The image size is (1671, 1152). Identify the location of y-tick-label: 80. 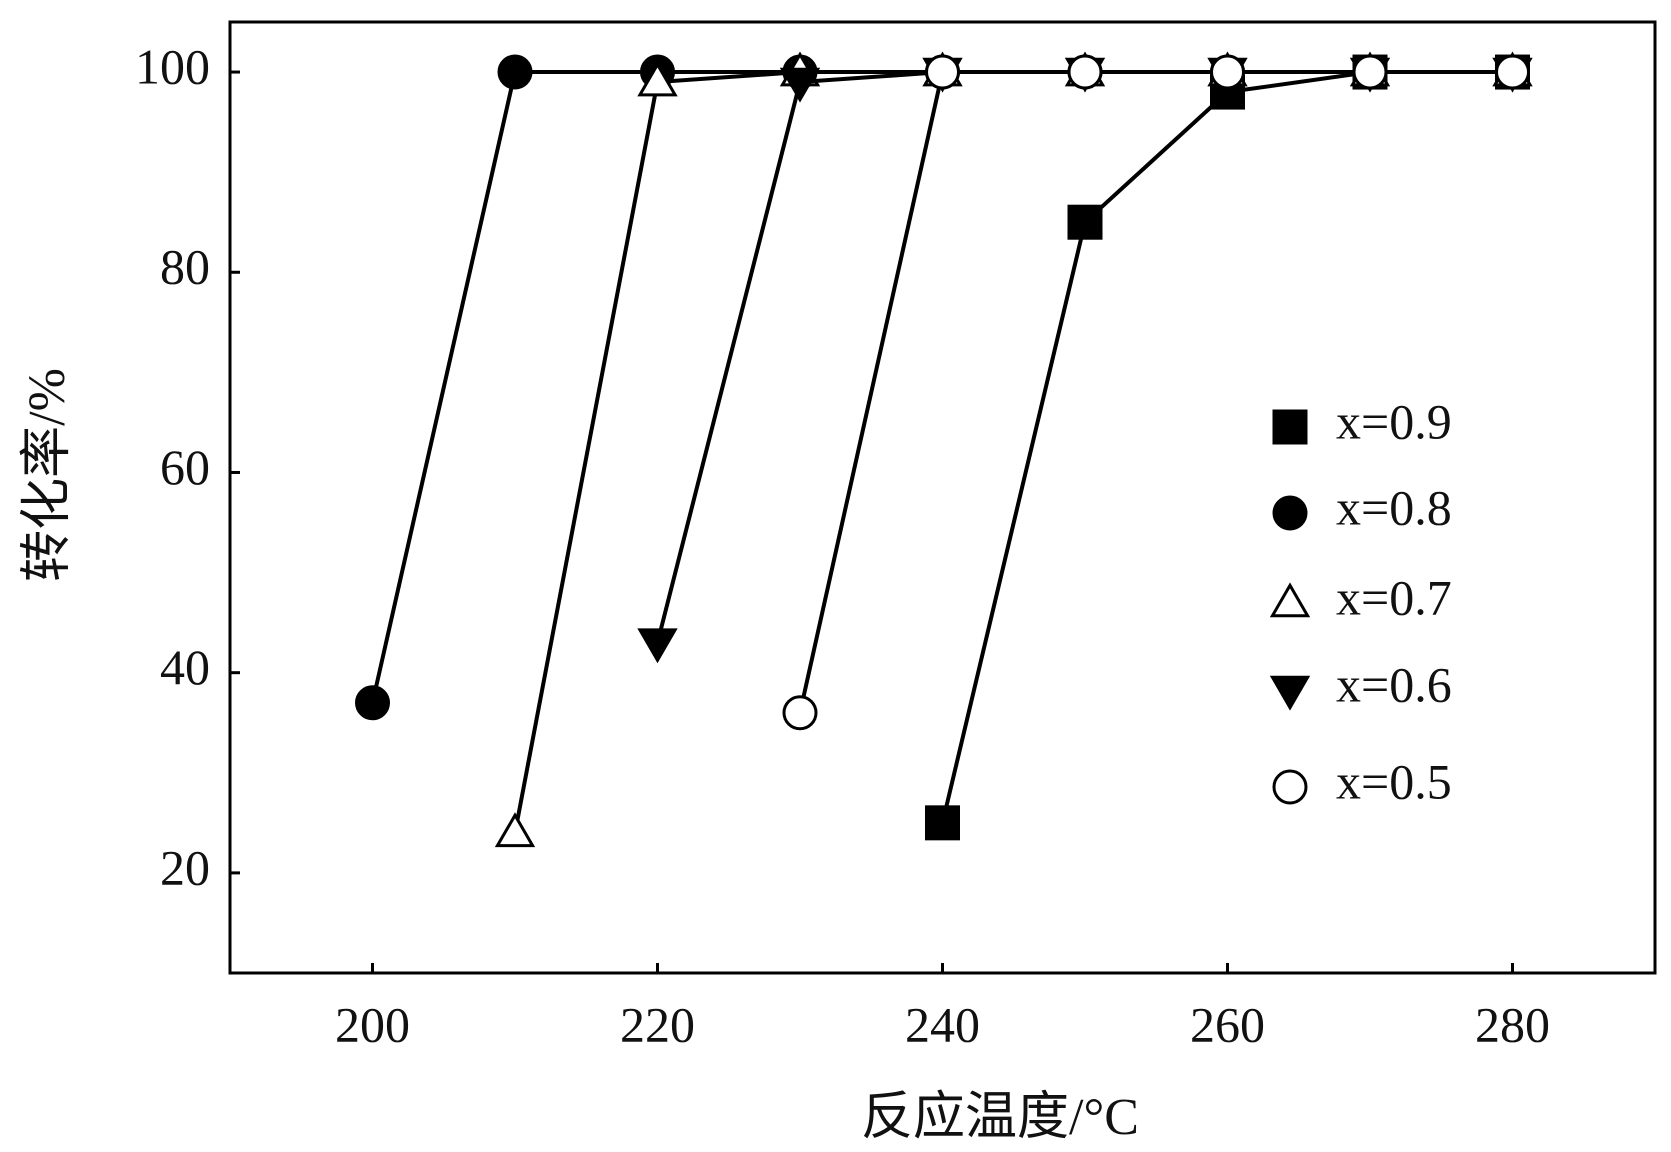
(185, 267).